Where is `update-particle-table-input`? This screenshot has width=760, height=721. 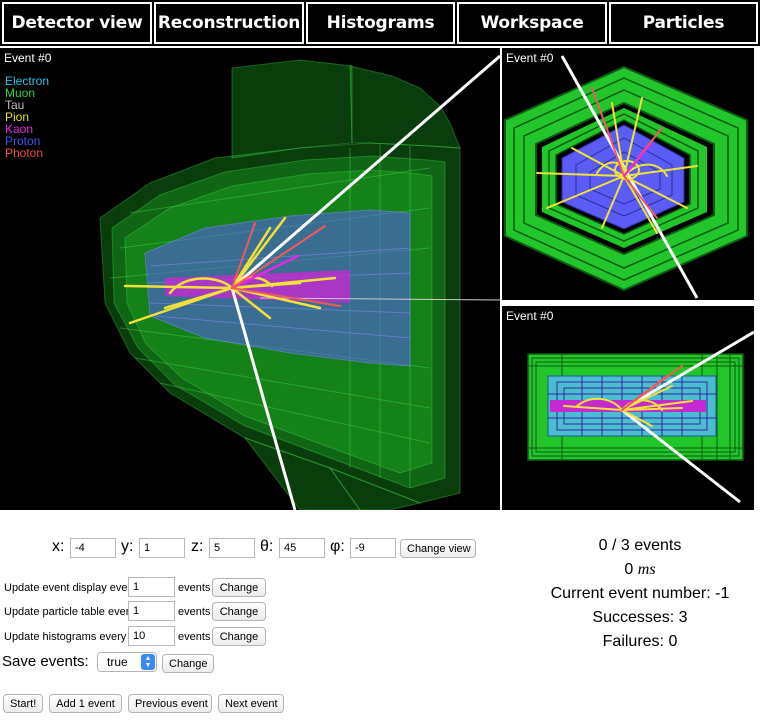
update-particle-table-input is located at coordinates (151, 611).